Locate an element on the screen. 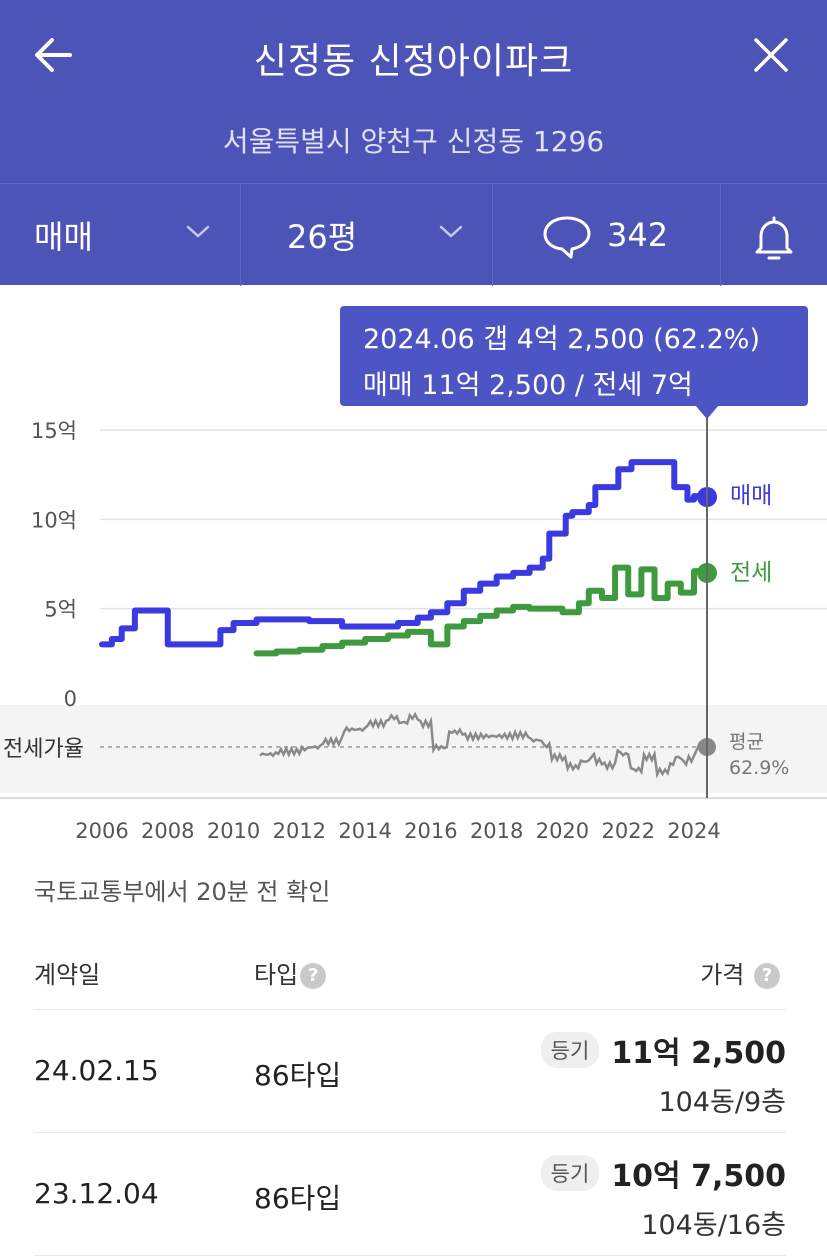 The image size is (827, 1256). ratio-avg-value: 62.9% is located at coordinates (759, 768).